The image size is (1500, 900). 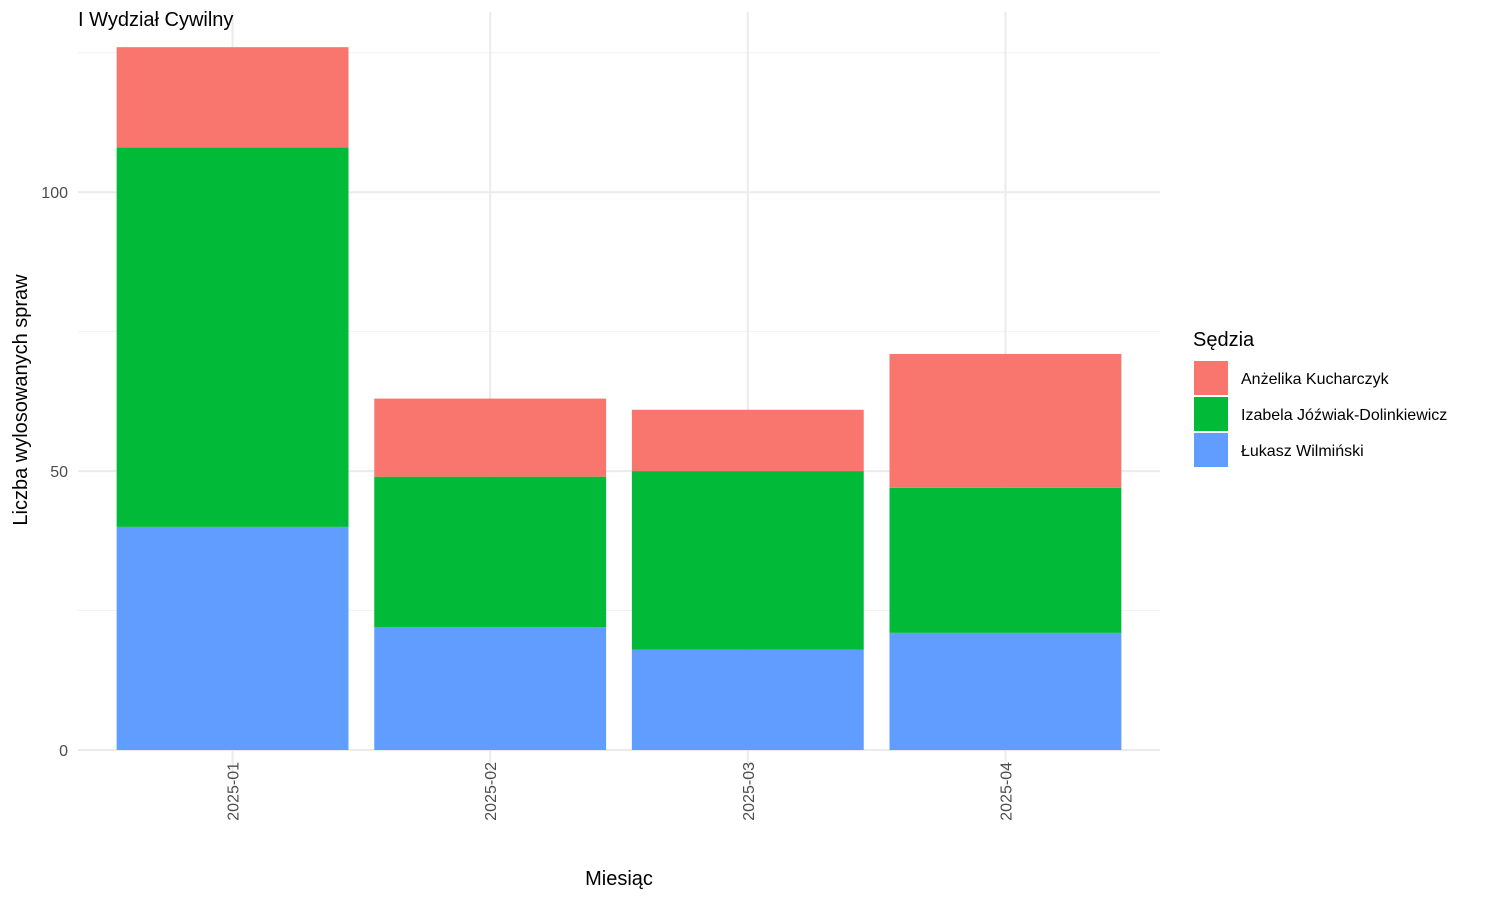 I want to click on y-axis-title: Liczba wylosowanych spraw, so click(x=21, y=400).